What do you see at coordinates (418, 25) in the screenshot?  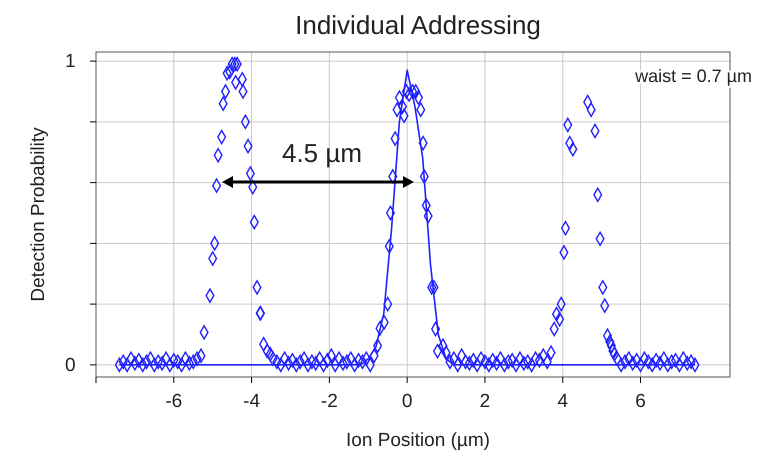 I see `chart-title: Individual Addressing` at bounding box center [418, 25].